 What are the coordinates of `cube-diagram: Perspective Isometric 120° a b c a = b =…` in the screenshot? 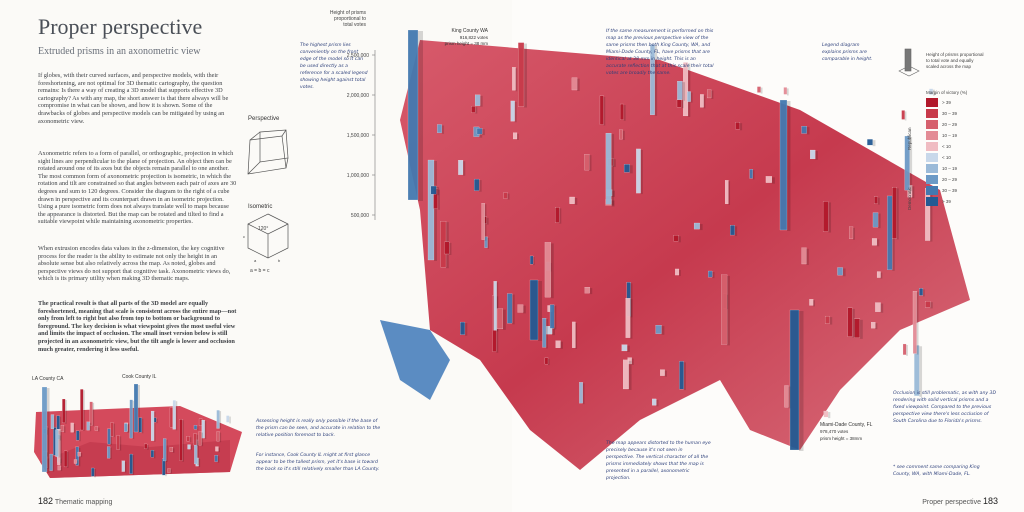 It's located at (266, 195).